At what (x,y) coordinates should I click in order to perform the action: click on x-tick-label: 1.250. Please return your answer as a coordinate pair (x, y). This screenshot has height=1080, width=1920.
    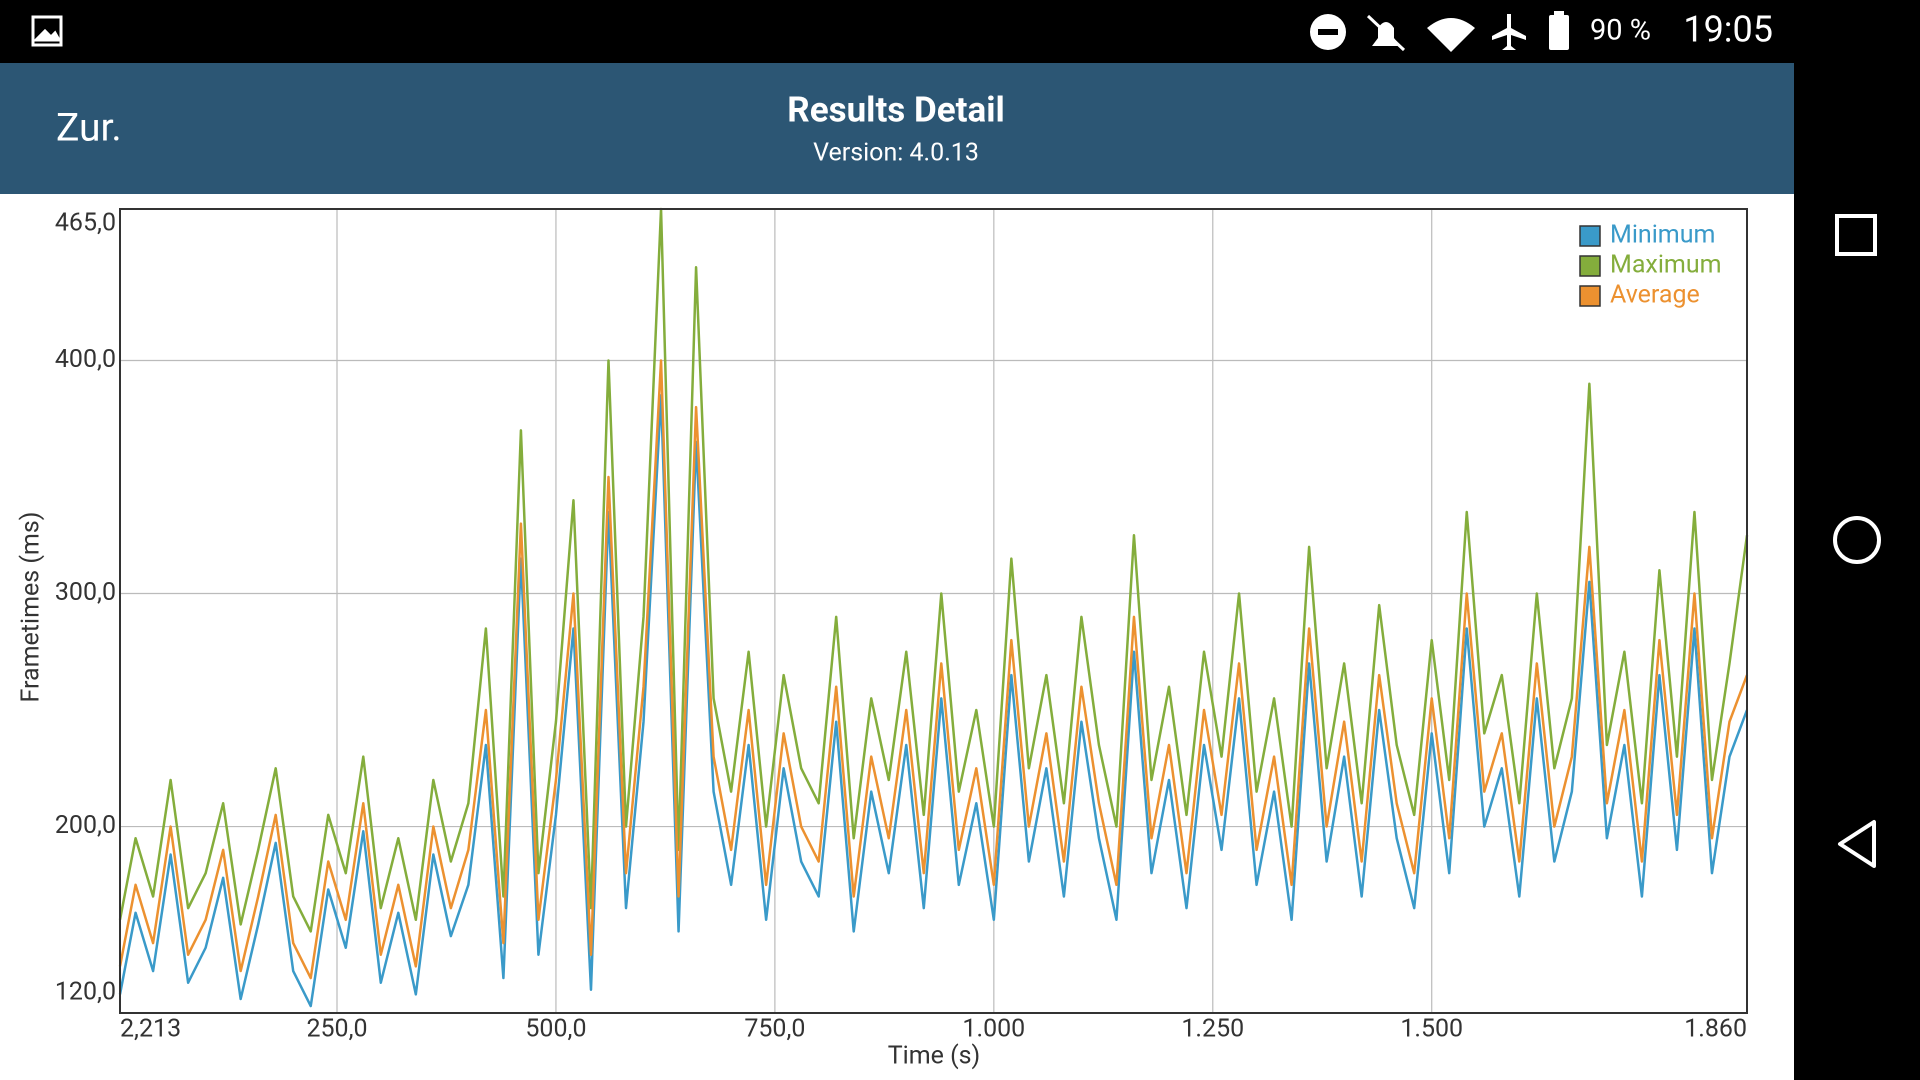
    Looking at the image, I should click on (1212, 1029).